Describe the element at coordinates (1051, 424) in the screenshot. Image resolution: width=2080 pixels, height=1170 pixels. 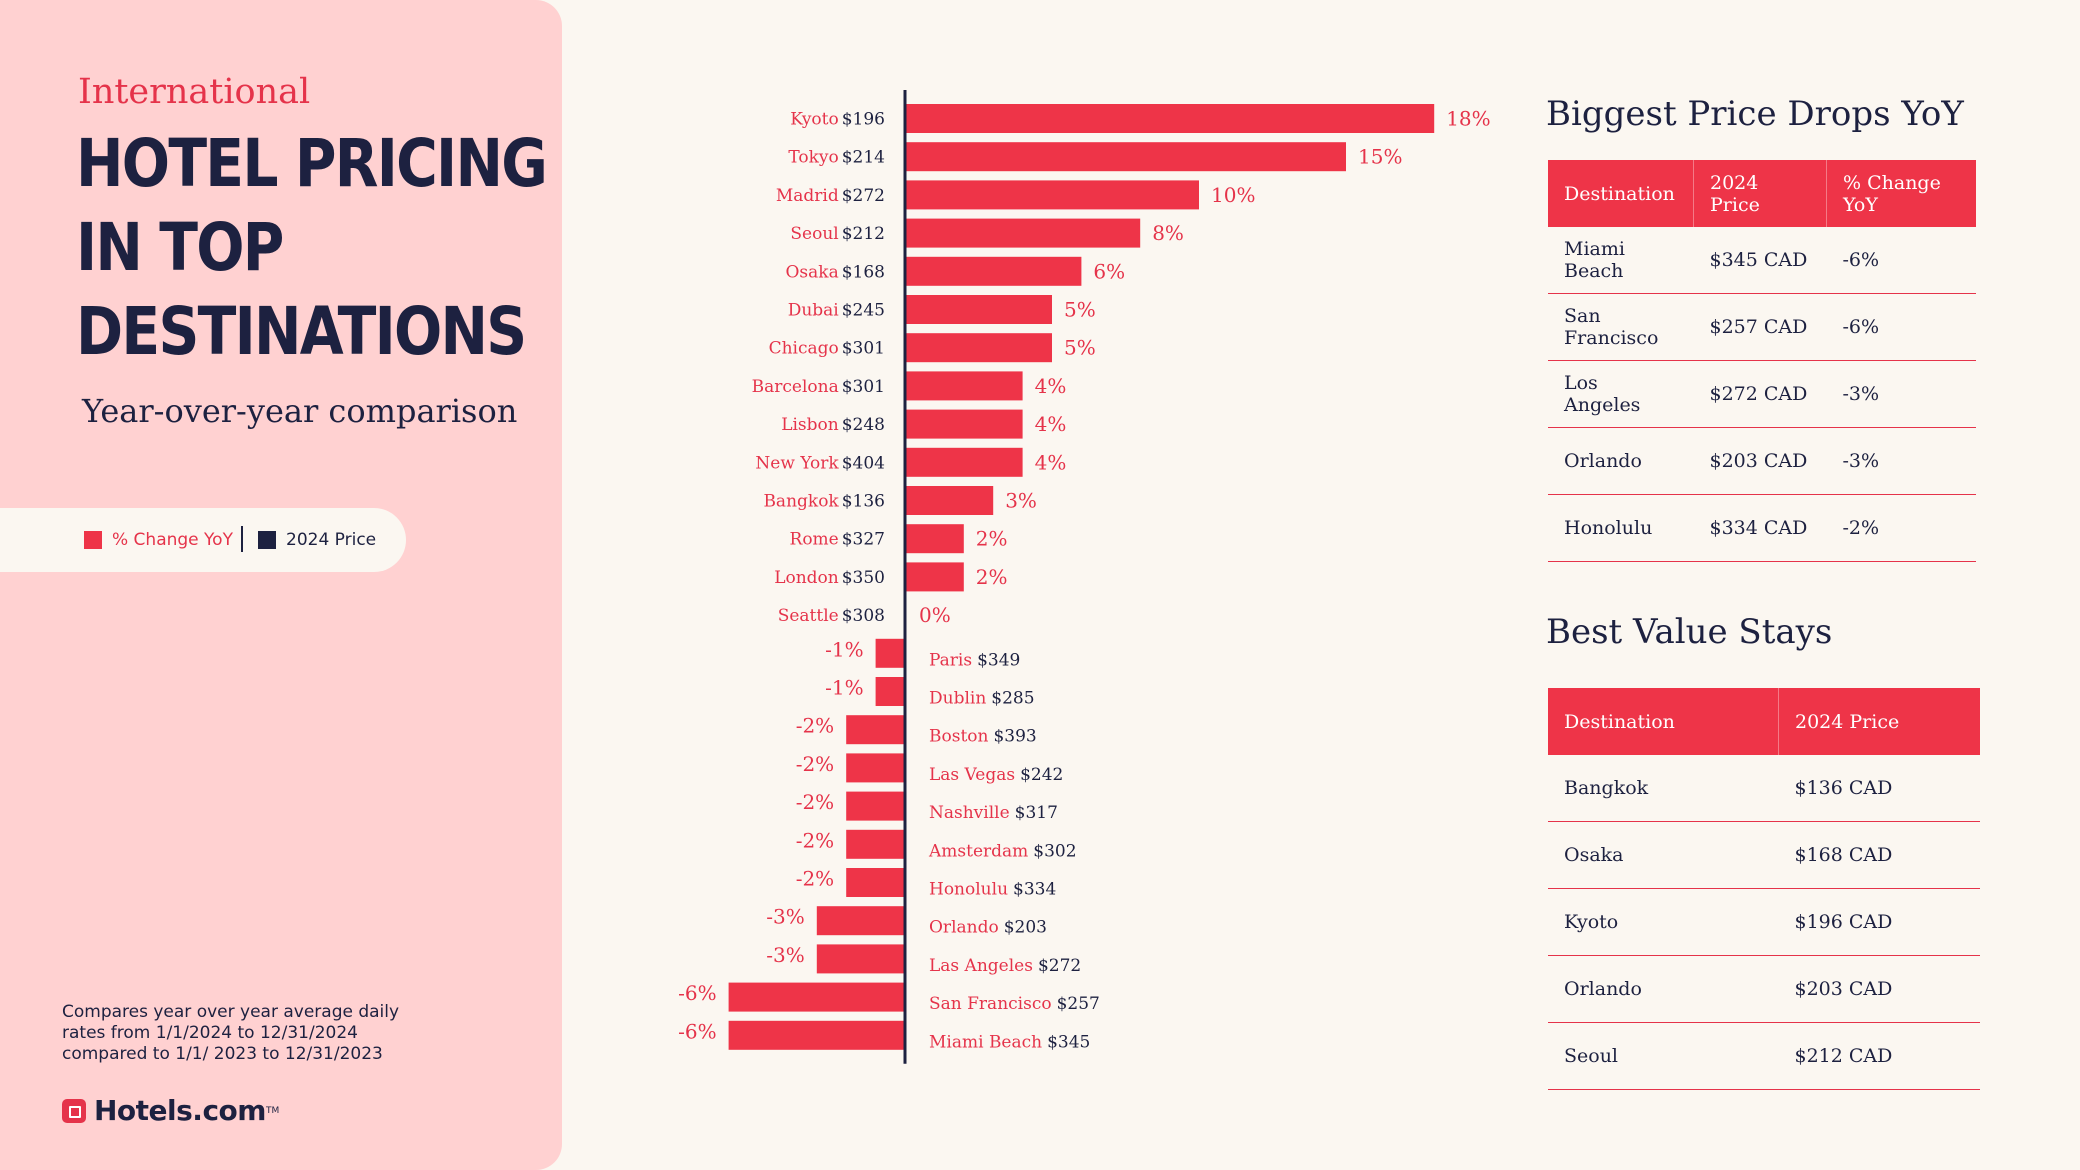
I see `data-label: 4%` at that location.